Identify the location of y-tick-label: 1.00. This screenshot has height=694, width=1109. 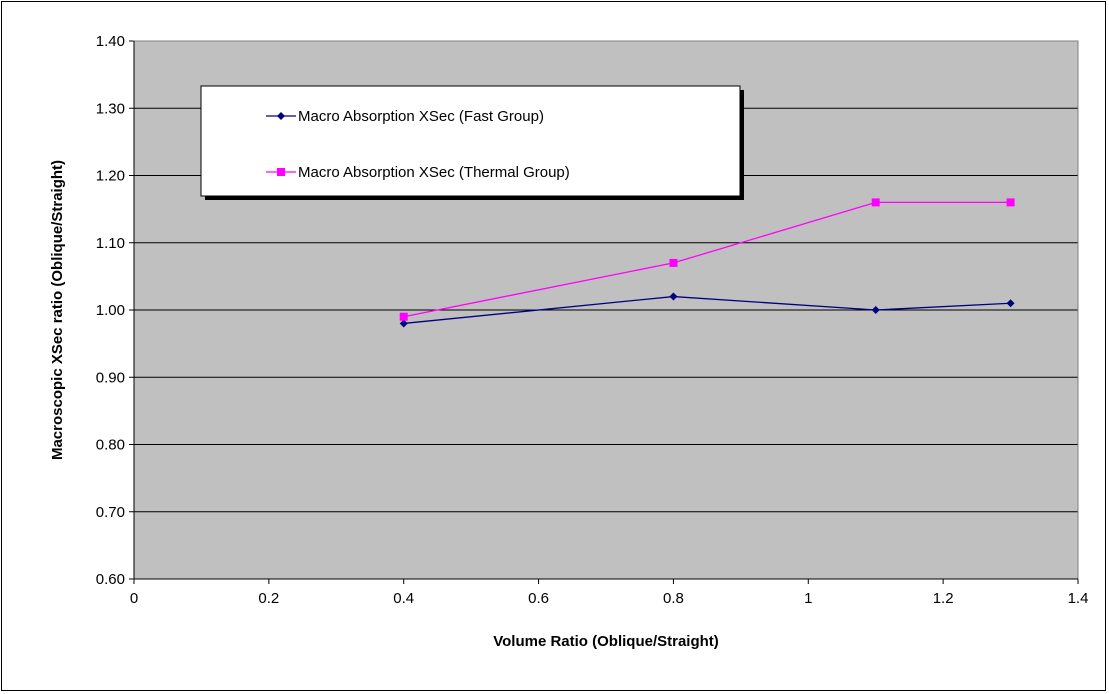
(110, 310).